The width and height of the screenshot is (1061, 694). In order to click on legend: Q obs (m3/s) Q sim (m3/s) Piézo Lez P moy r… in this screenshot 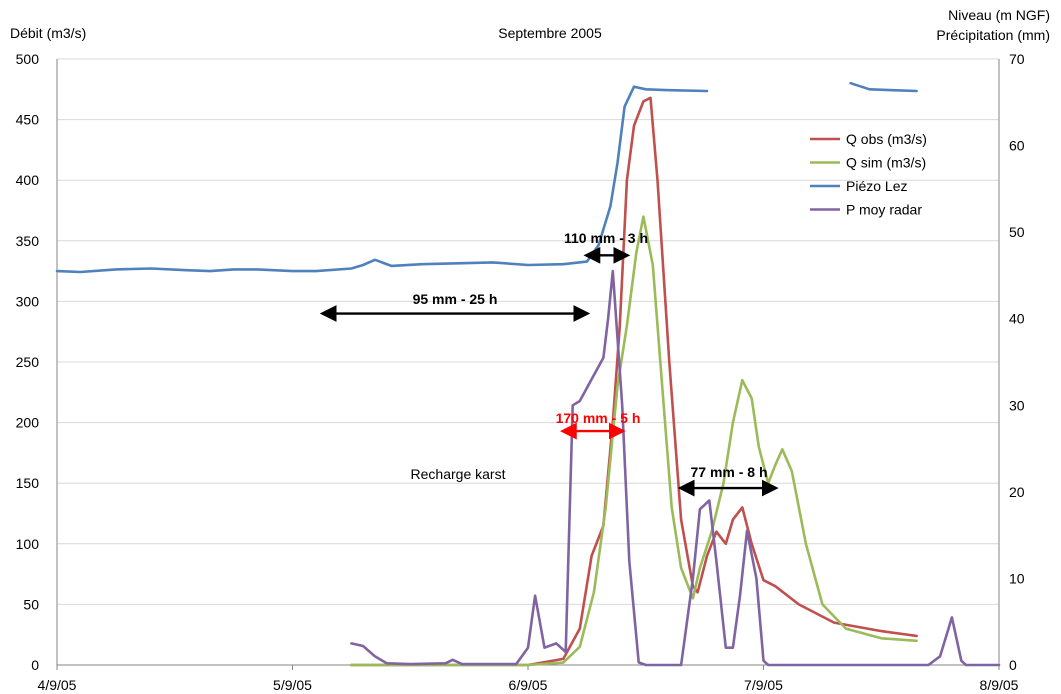, I will do `click(868, 174)`.